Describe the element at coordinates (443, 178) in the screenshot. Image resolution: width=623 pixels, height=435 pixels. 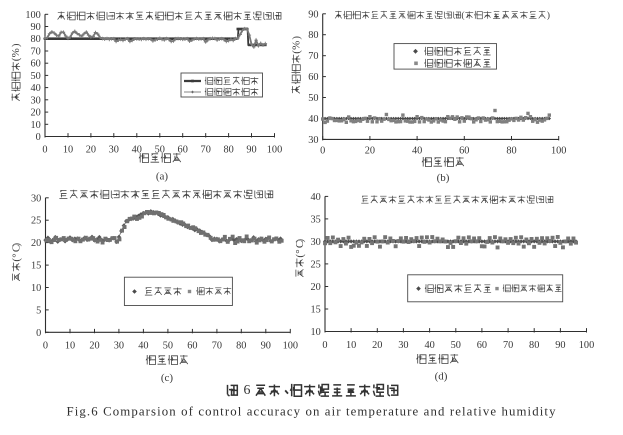
I see `svg-text: (b)` at that location.